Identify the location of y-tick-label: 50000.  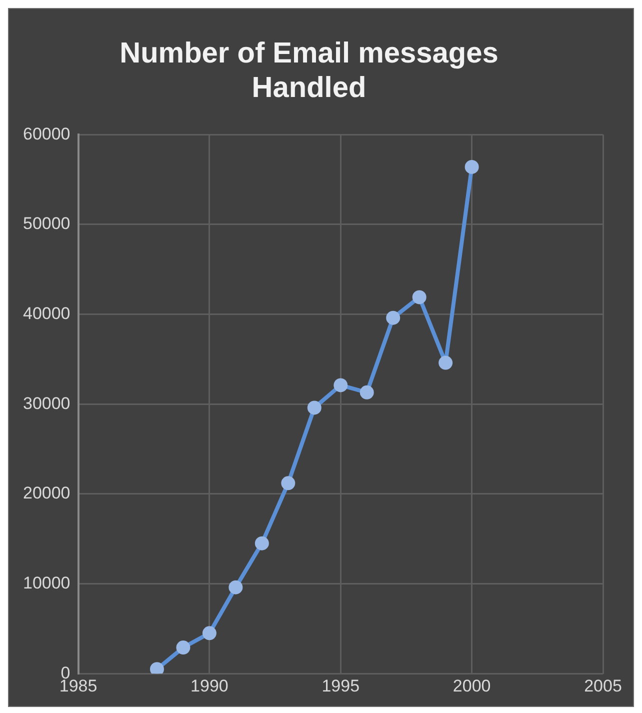
(46, 224).